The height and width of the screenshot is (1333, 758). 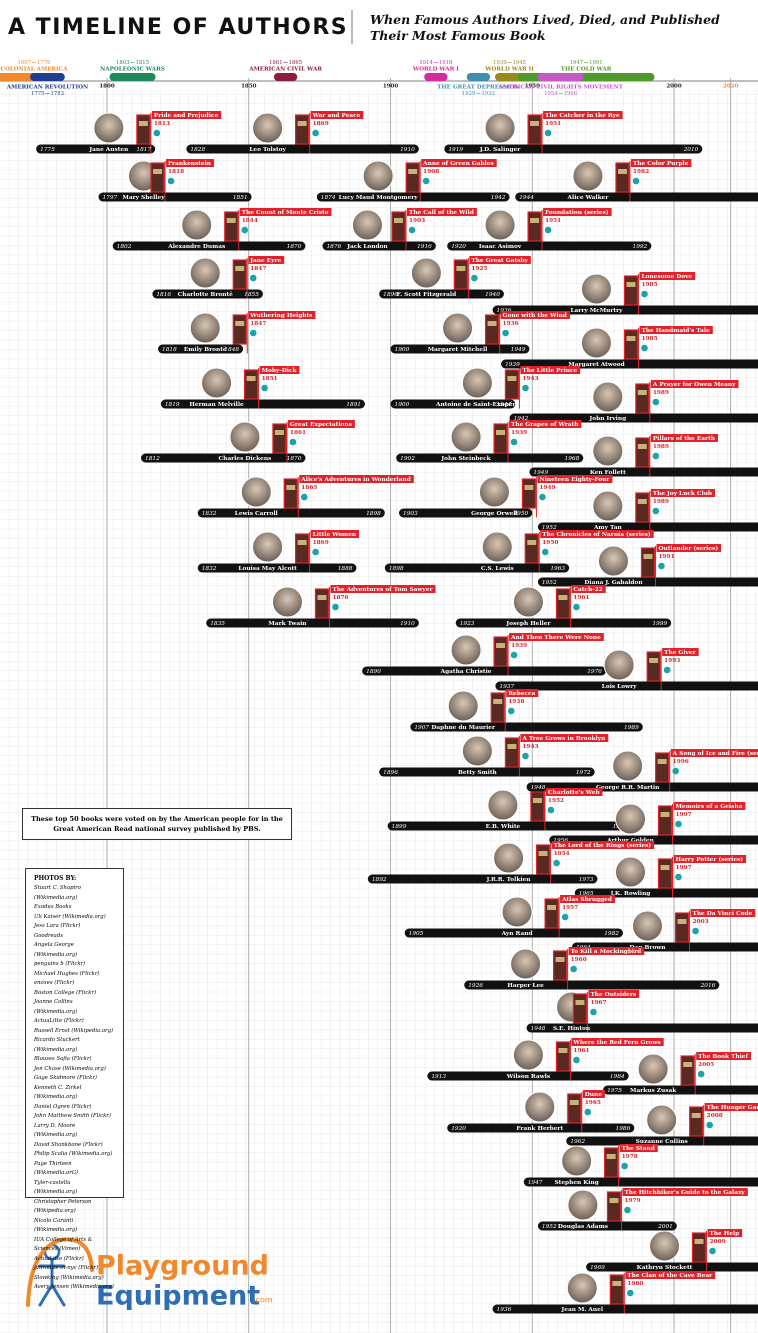 What do you see at coordinates (477, 404) in the screenshot?
I see `author-name: Antoine de Saint-Exupéry` at bounding box center [477, 404].